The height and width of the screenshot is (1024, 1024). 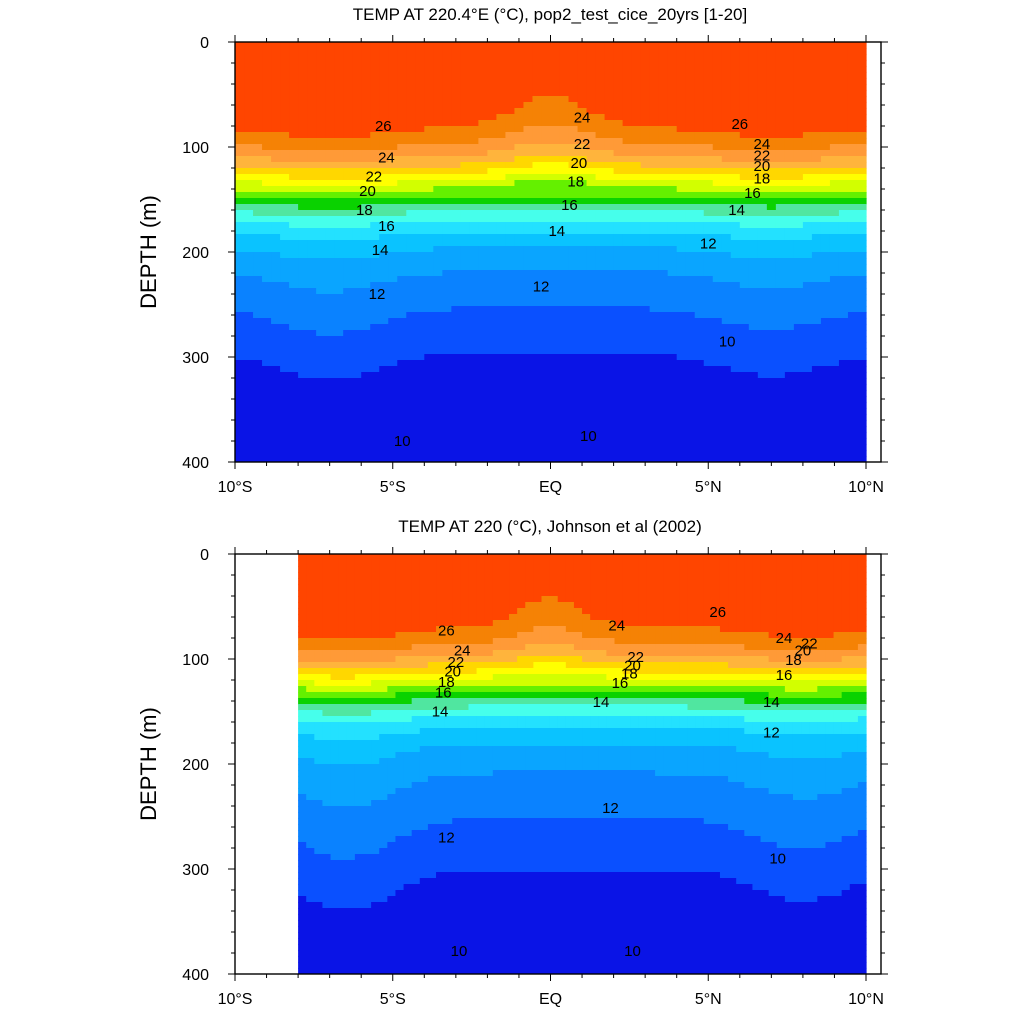 I want to click on contour-label: 14, so click(x=556, y=231).